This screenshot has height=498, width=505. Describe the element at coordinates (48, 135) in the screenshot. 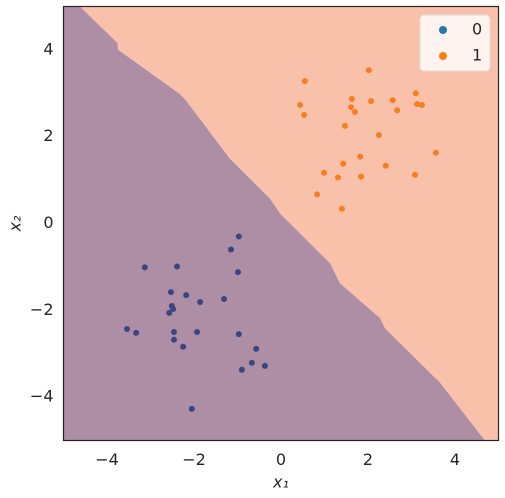

I see `y-tick-label: 2` at that location.